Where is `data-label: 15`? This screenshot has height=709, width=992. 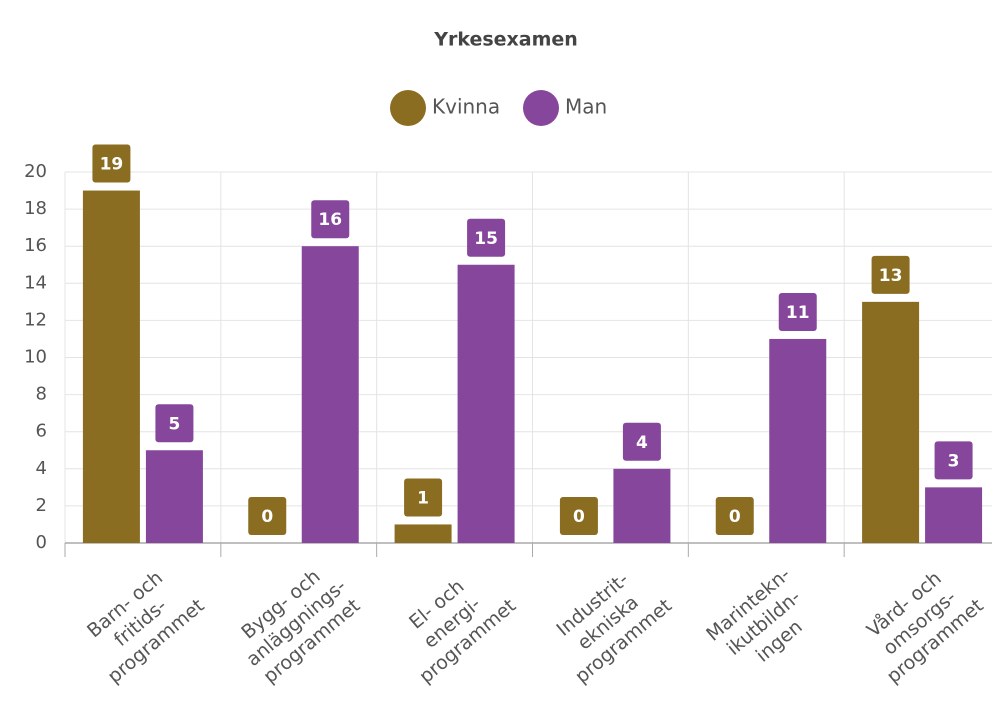 data-label: 15 is located at coordinates (486, 239).